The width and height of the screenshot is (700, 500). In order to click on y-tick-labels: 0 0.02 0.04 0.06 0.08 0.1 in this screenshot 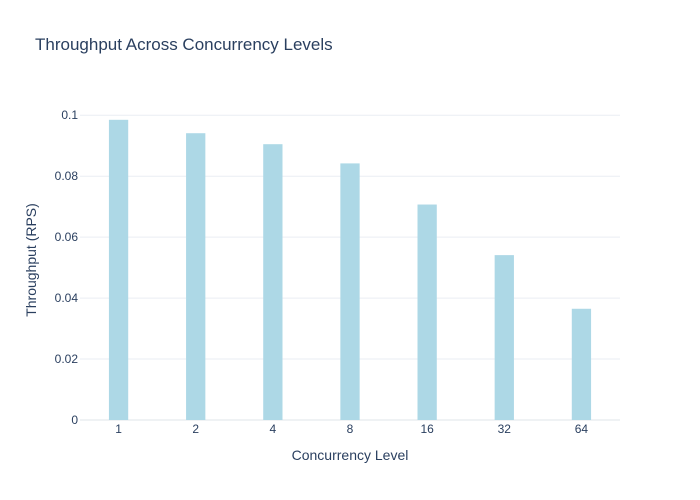, I will do `click(67, 267)`.